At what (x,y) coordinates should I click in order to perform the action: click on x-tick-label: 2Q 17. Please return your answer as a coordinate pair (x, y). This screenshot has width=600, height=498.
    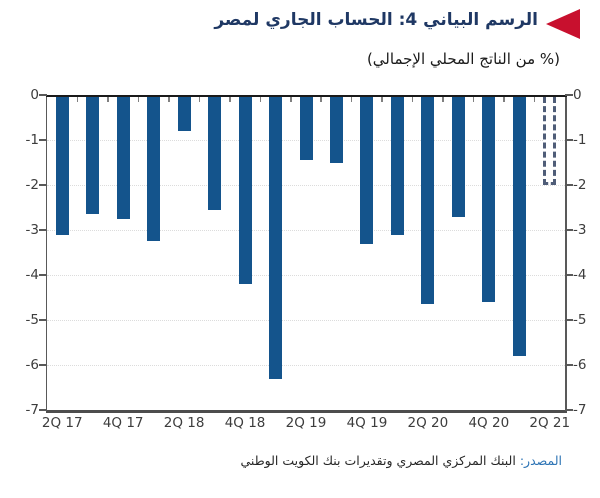
    Looking at the image, I should click on (62, 423).